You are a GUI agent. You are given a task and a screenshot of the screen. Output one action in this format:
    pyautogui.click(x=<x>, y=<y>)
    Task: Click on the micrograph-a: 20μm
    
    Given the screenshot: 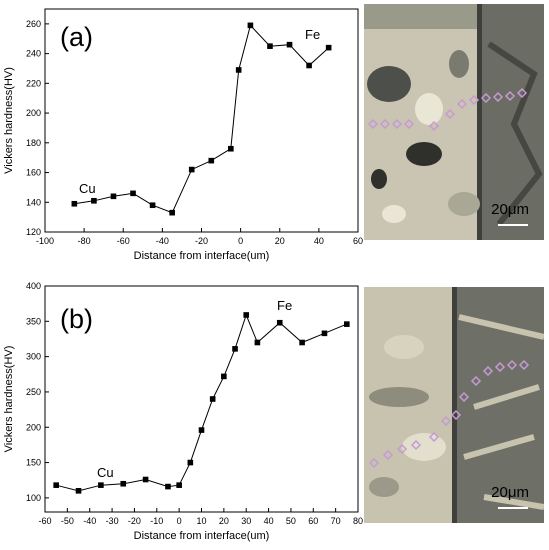 What is the action you would take?
    pyautogui.click(x=454, y=122)
    